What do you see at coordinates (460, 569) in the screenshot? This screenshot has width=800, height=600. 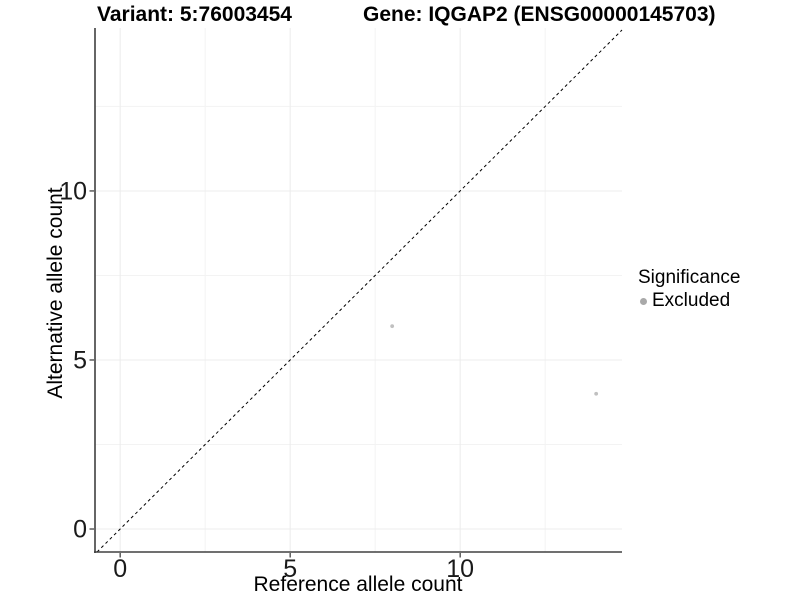 I see `x-tick-label: 10` at bounding box center [460, 569].